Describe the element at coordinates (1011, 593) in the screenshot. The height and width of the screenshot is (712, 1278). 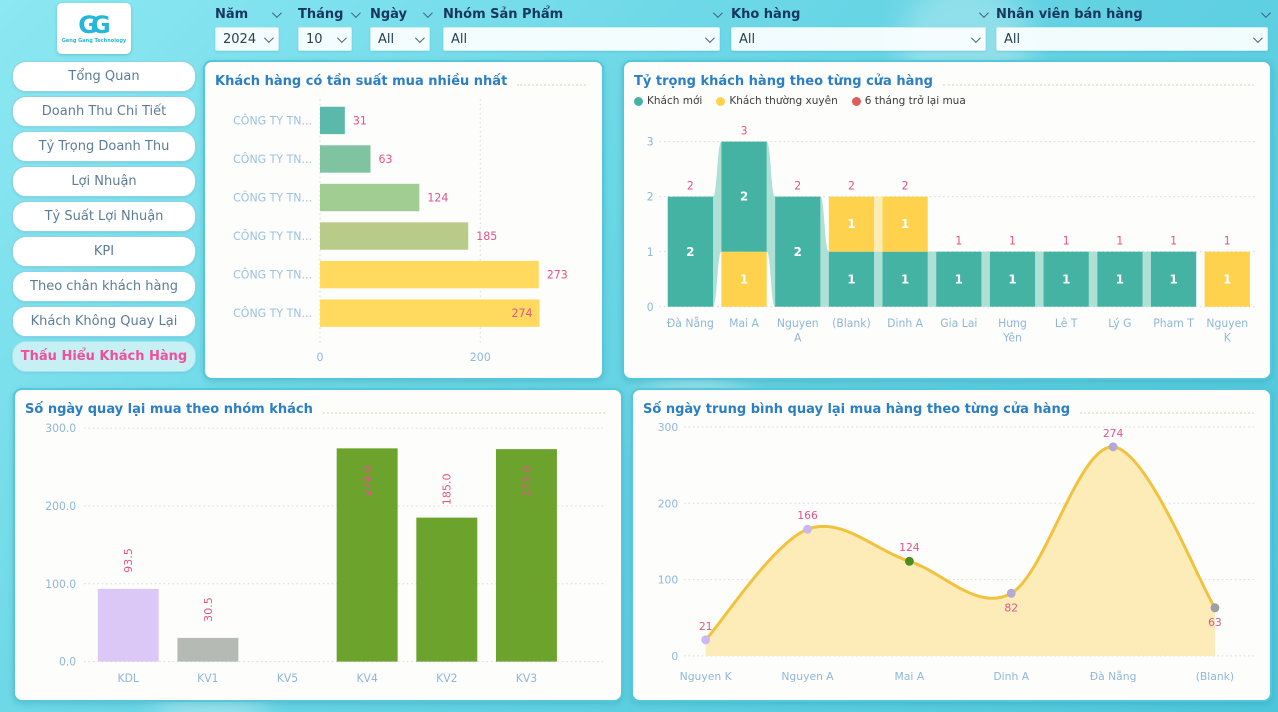
I see `data-point-Dinh A` at that location.